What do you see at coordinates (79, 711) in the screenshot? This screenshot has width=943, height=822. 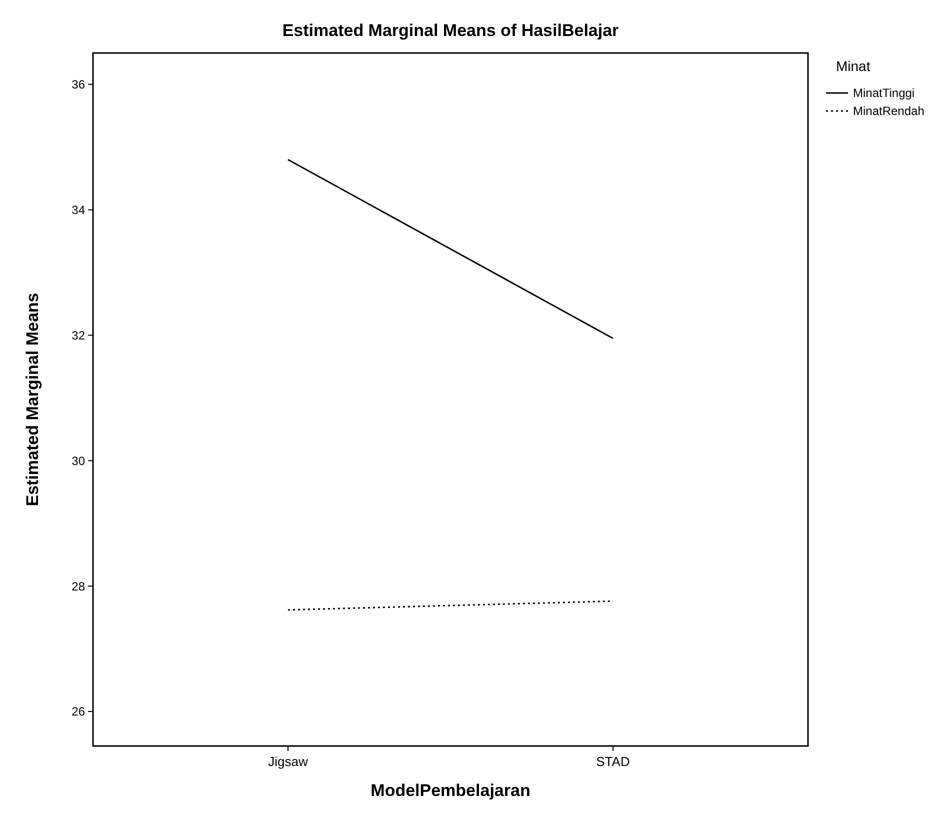 I see `y-tick-label: 26` at bounding box center [79, 711].